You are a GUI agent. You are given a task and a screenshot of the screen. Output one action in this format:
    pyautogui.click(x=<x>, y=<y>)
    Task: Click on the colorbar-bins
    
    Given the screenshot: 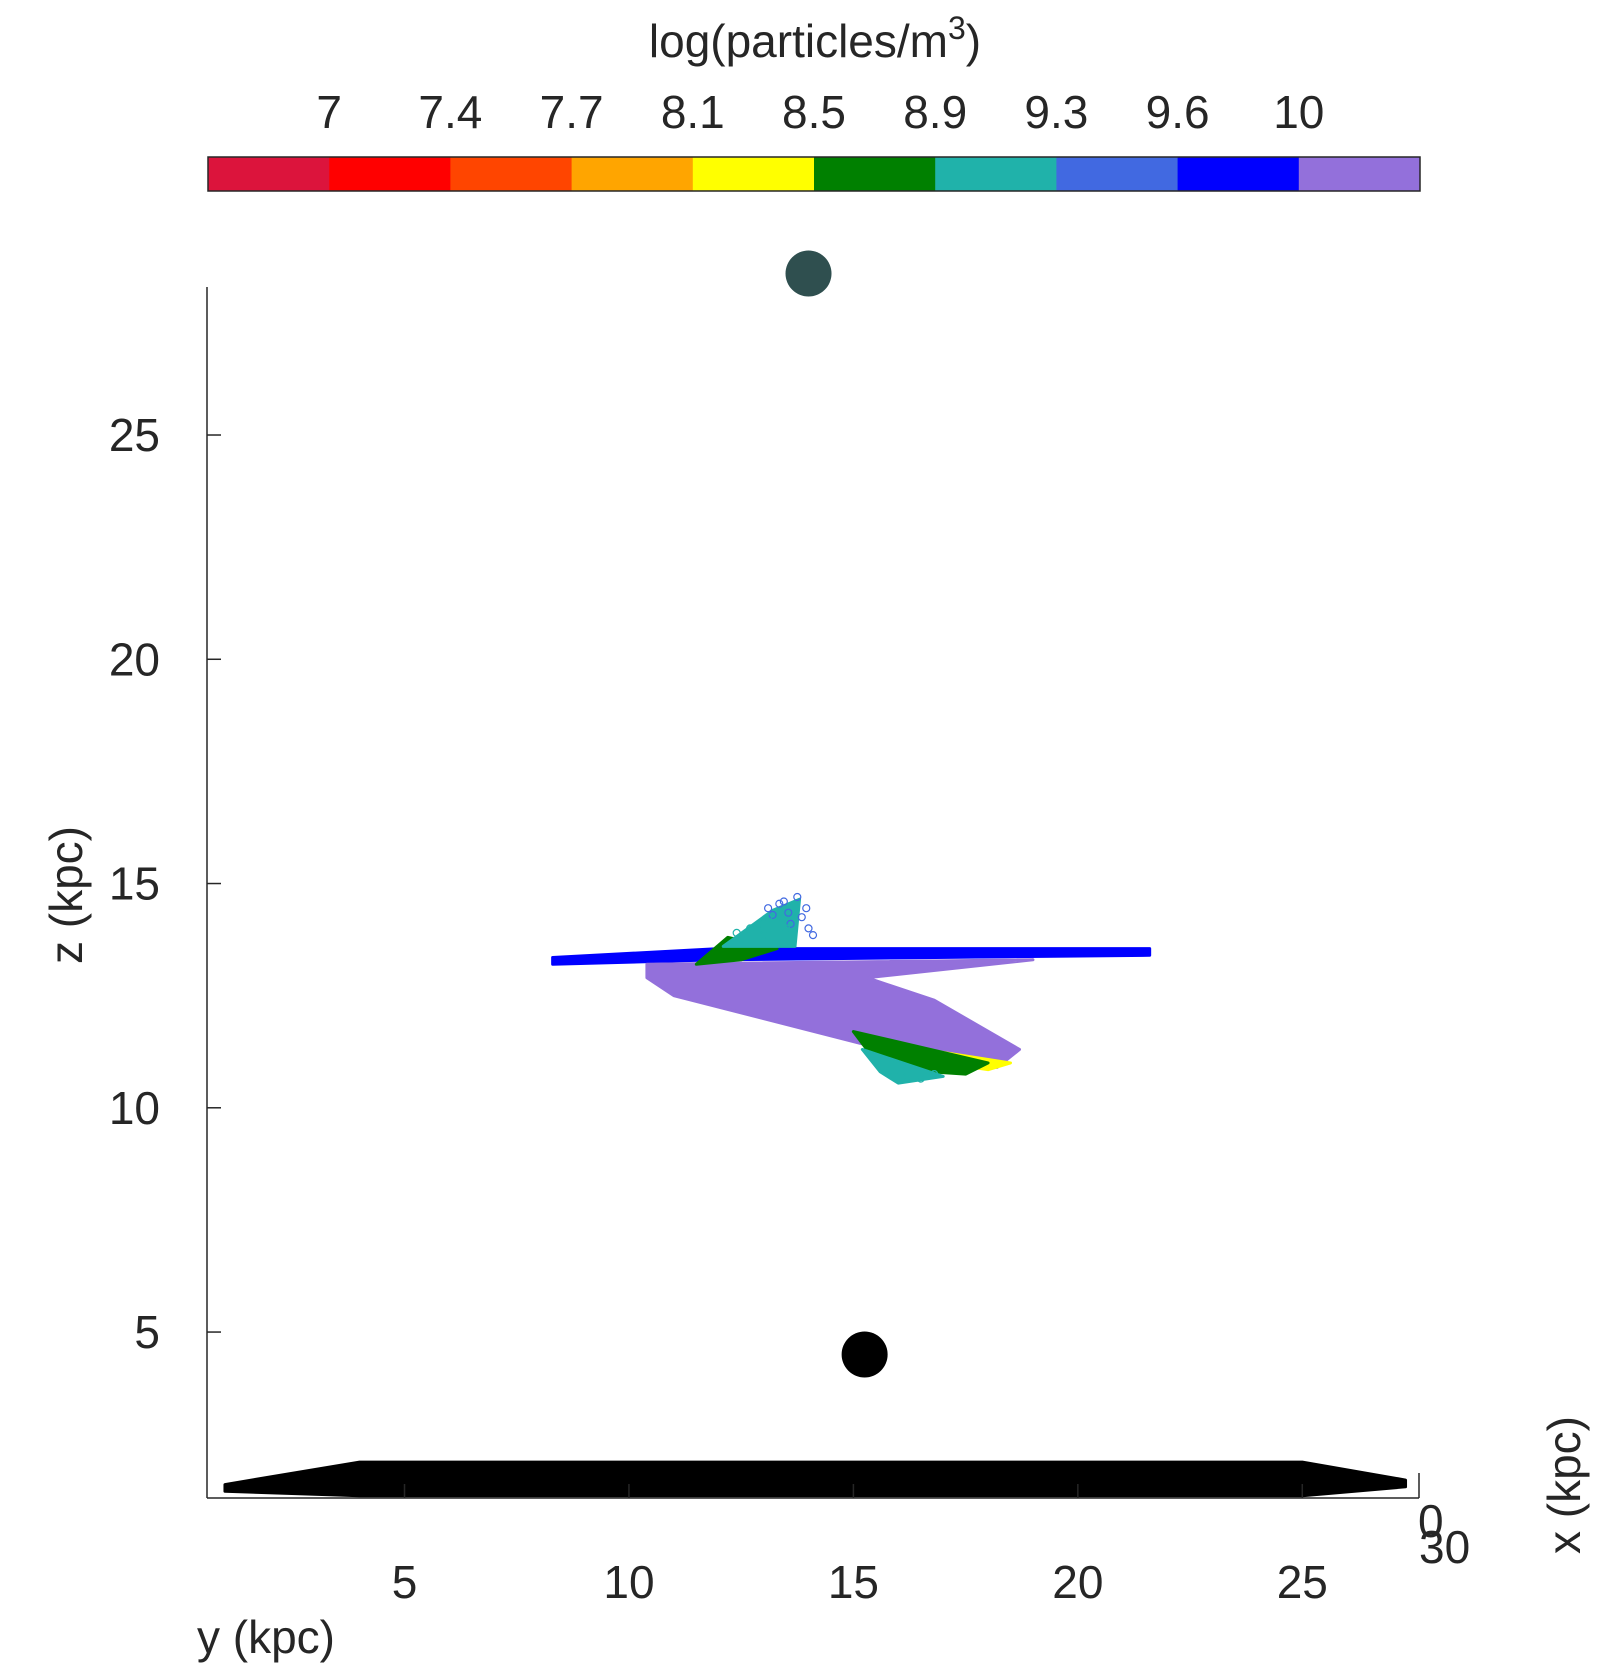 What is the action you would take?
    pyautogui.click(x=814, y=174)
    